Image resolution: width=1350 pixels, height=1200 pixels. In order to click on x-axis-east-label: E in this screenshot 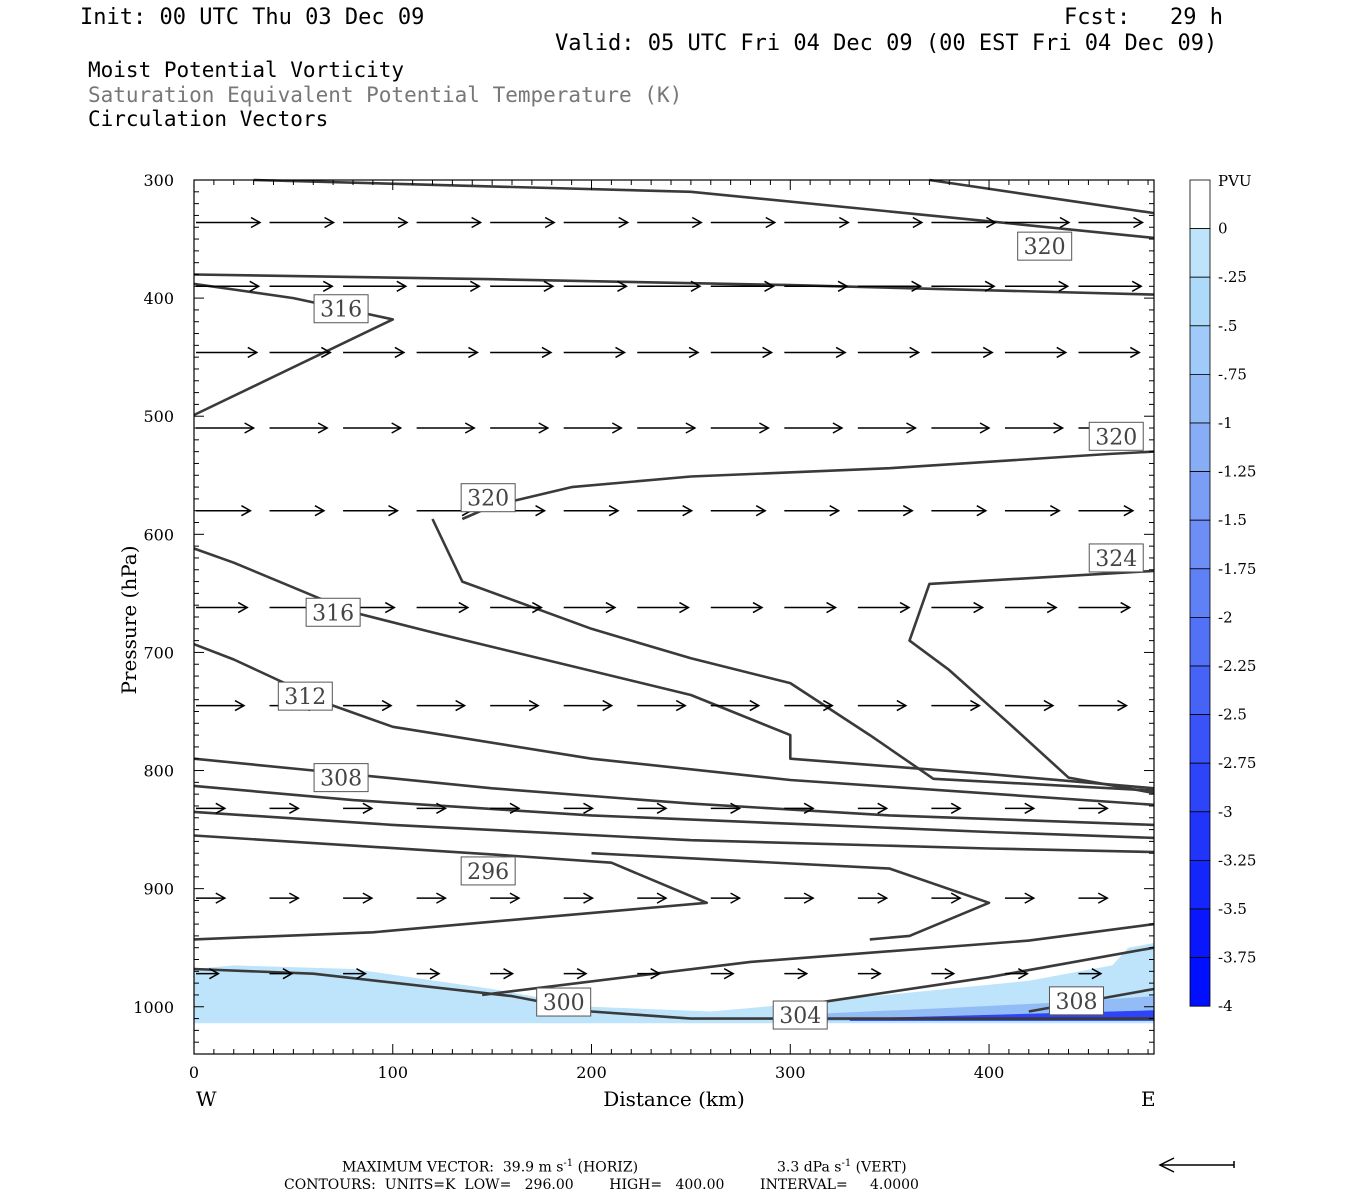, I will do `click(1148, 1099)`.